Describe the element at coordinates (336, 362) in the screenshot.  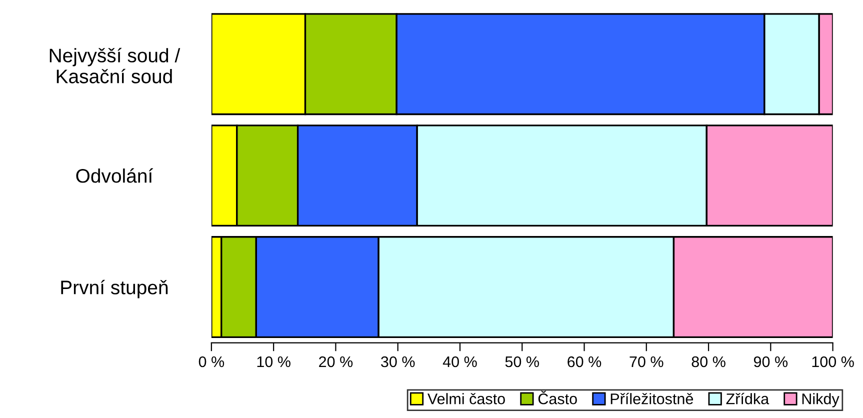
I see `x-tick-label: 20 %` at that location.